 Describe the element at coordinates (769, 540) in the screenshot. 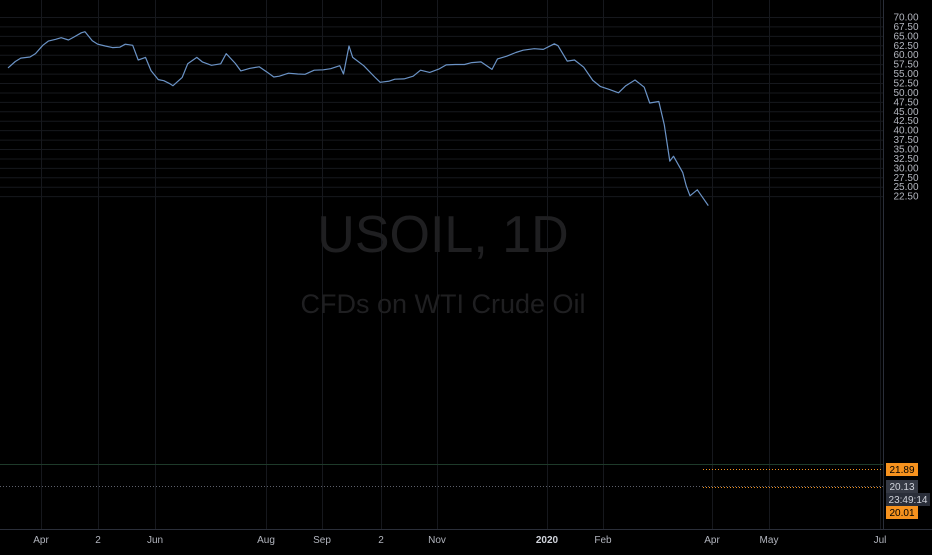

I see `x-tick-label: May` at that location.